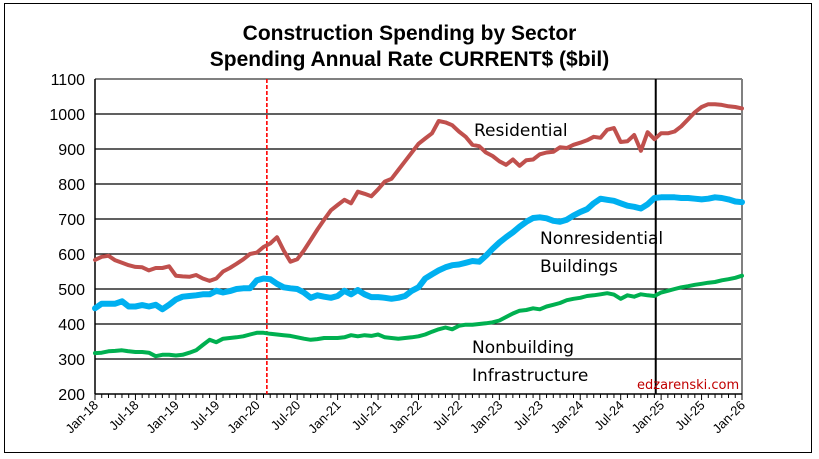 This screenshot has width=819, height=459. What do you see at coordinates (530, 376) in the screenshot?
I see `series-label: Infrastructure` at bounding box center [530, 376].